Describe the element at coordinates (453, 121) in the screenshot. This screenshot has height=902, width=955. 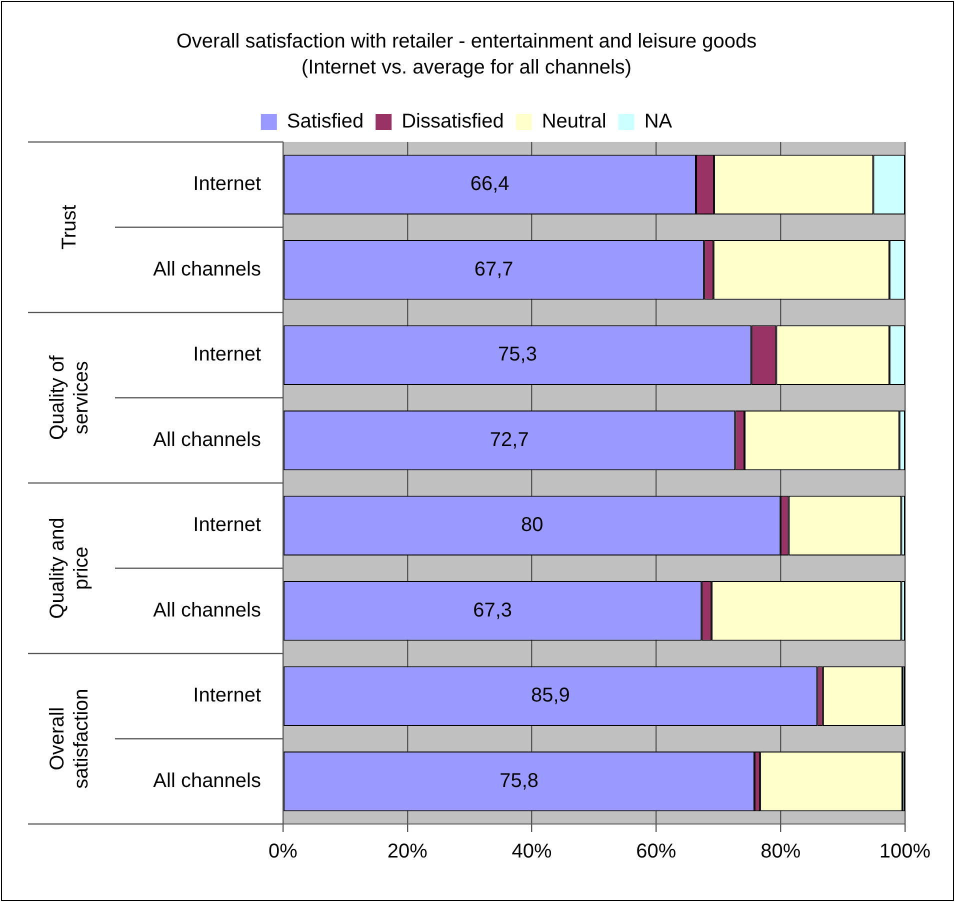
I see `legend-label: Dissatisfied` at that location.